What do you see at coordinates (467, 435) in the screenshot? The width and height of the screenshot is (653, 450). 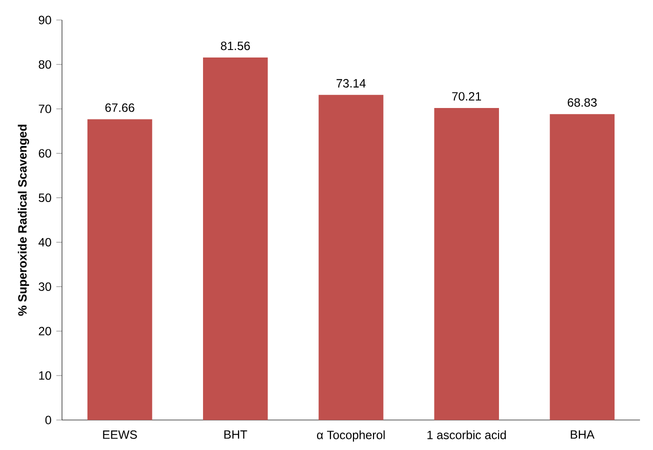 I see `x-tick-label: 1 ascorbic acid` at bounding box center [467, 435].